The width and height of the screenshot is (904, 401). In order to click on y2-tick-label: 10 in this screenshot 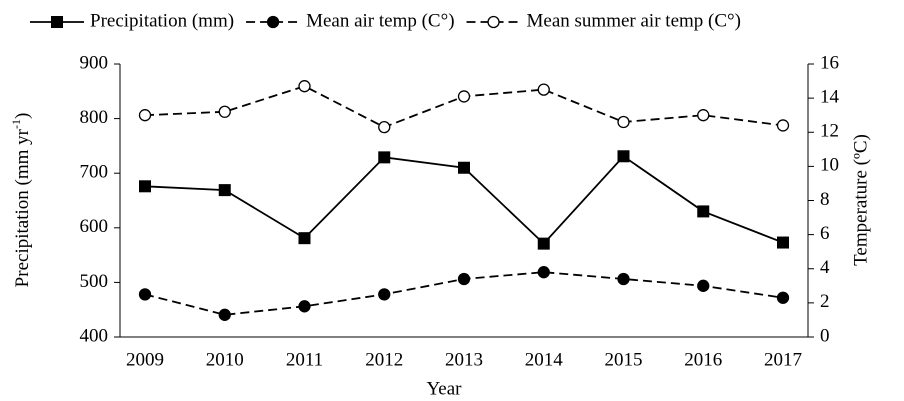, I will do `click(829, 165)`.